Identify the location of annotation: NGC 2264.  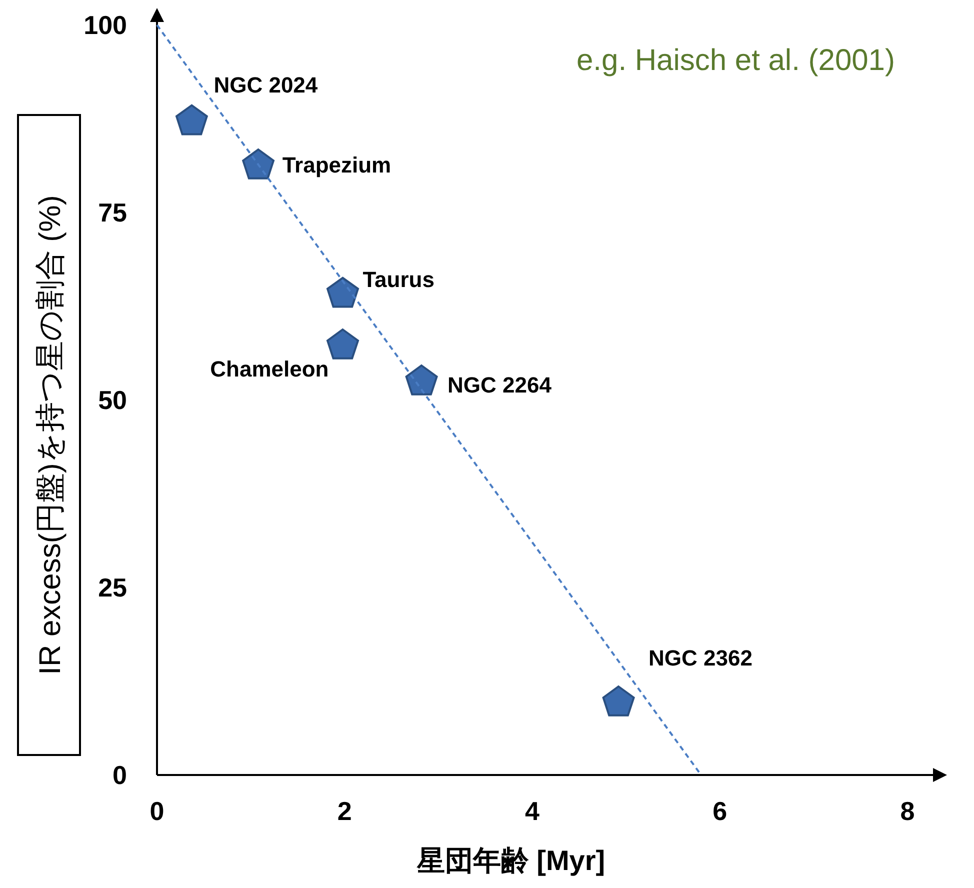
(500, 385).